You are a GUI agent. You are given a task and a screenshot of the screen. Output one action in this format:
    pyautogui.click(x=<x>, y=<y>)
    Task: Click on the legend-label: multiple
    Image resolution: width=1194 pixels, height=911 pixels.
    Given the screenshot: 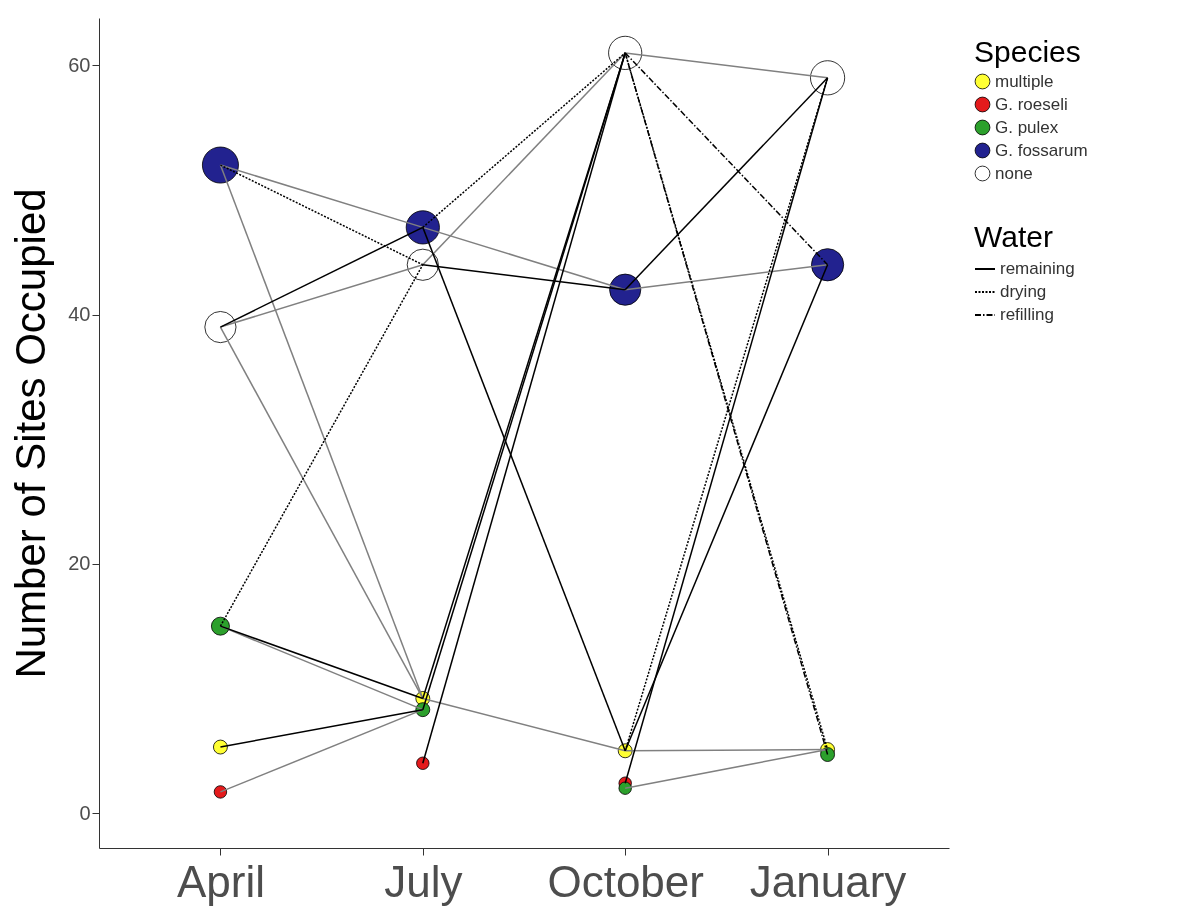 What is the action you would take?
    pyautogui.click(x=1024, y=81)
    